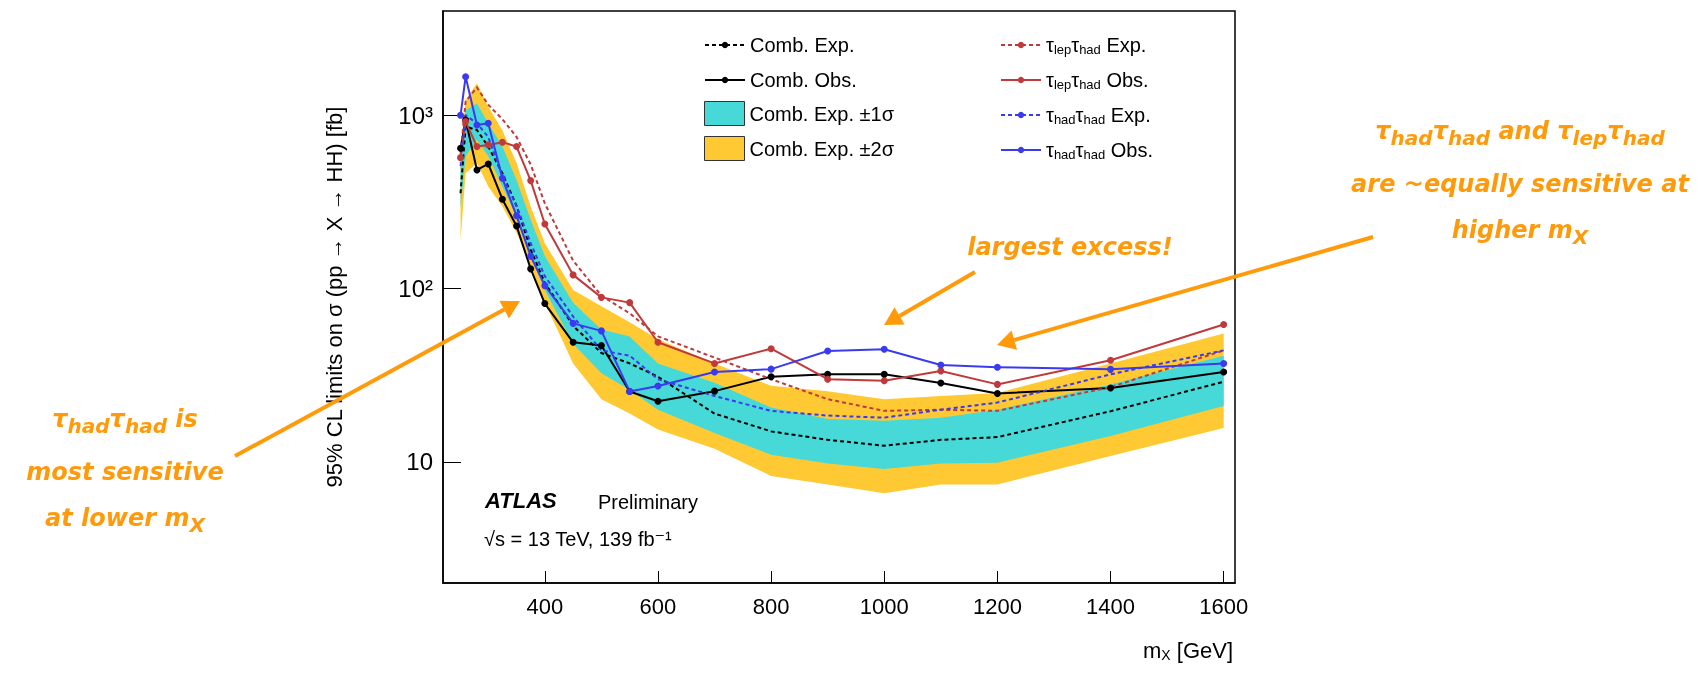  Describe the element at coordinates (521, 500) in the screenshot. I see `annotation: ATLAS` at that location.